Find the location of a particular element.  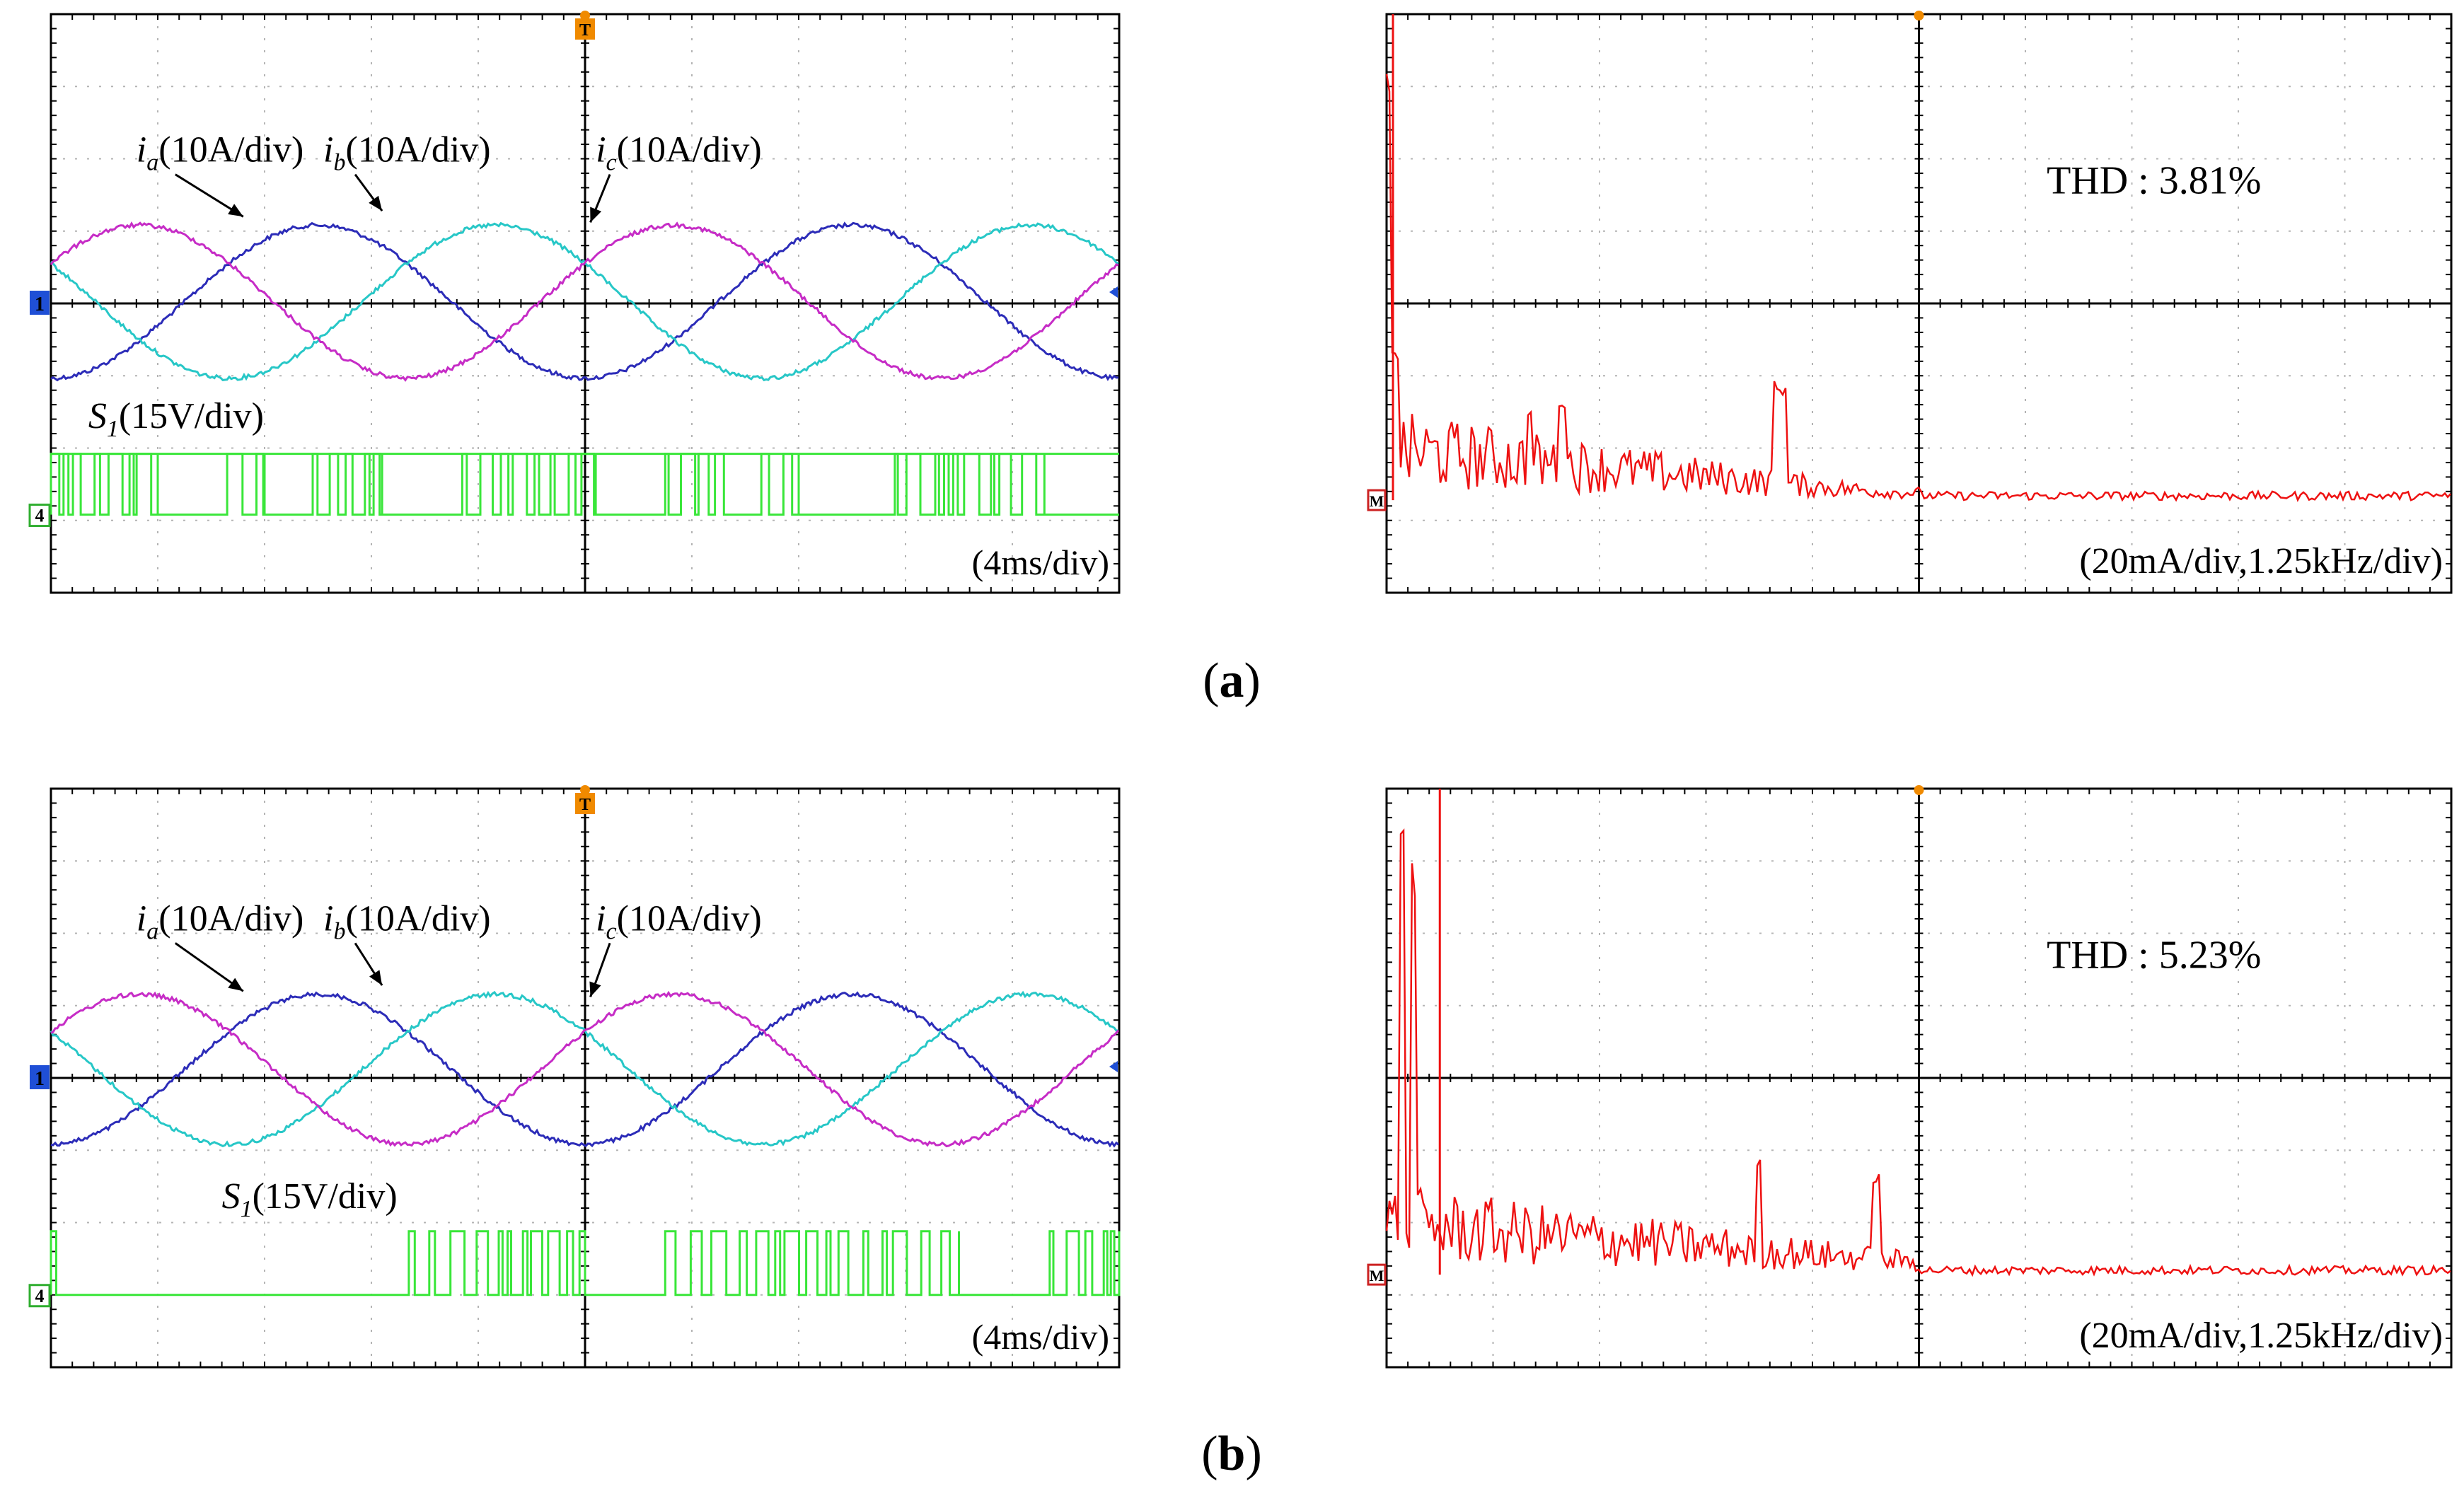

thd-annotation: THD : 3.81% is located at coordinates (2154, 181).